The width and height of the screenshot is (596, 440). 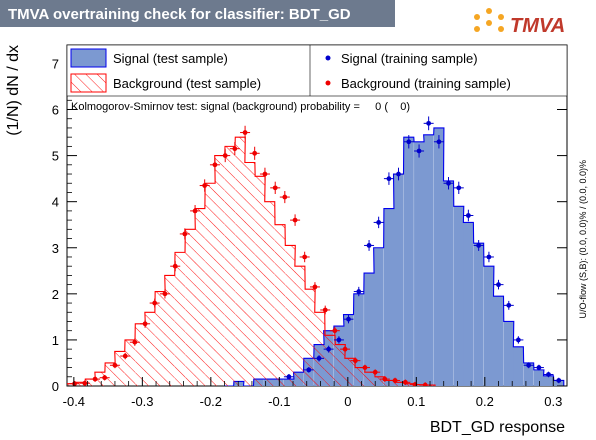 I want to click on y-tick-label: 6, so click(x=55, y=110).